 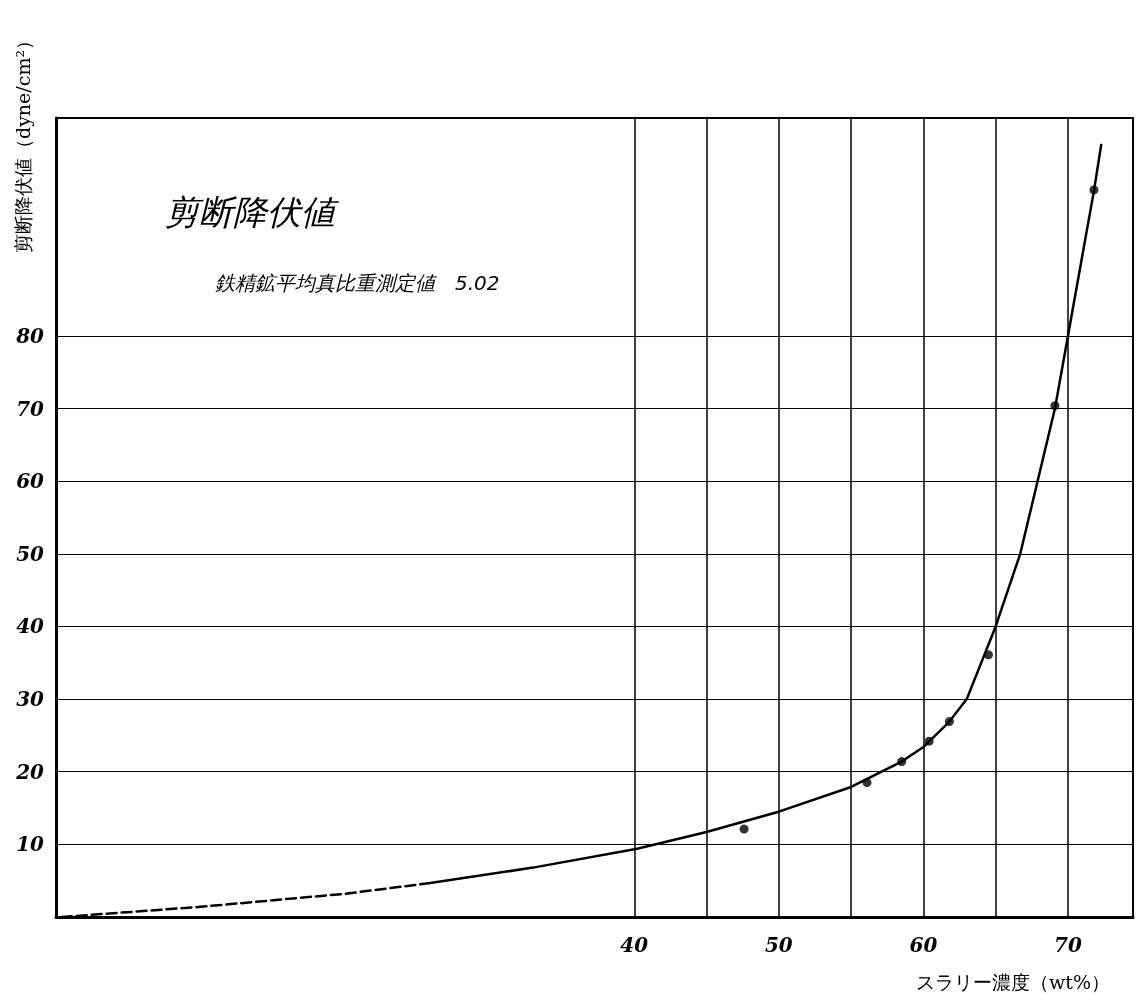 What do you see at coordinates (30, 626) in the screenshot?
I see `y-tick-label: 40` at bounding box center [30, 626].